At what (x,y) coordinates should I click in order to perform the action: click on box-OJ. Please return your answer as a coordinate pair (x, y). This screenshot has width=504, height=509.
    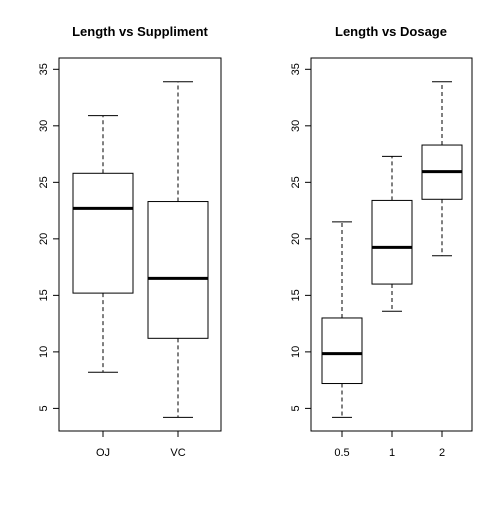
    Looking at the image, I should click on (103, 244).